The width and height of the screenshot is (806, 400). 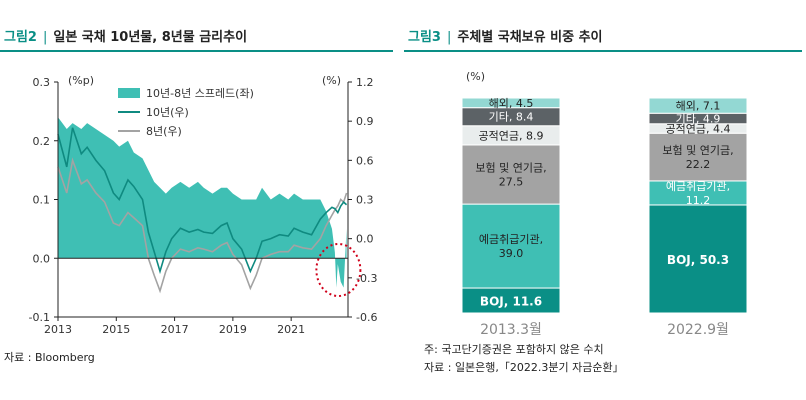 What do you see at coordinates (331, 80) in the screenshot?
I see `right-axis-unit: (%)` at bounding box center [331, 80].